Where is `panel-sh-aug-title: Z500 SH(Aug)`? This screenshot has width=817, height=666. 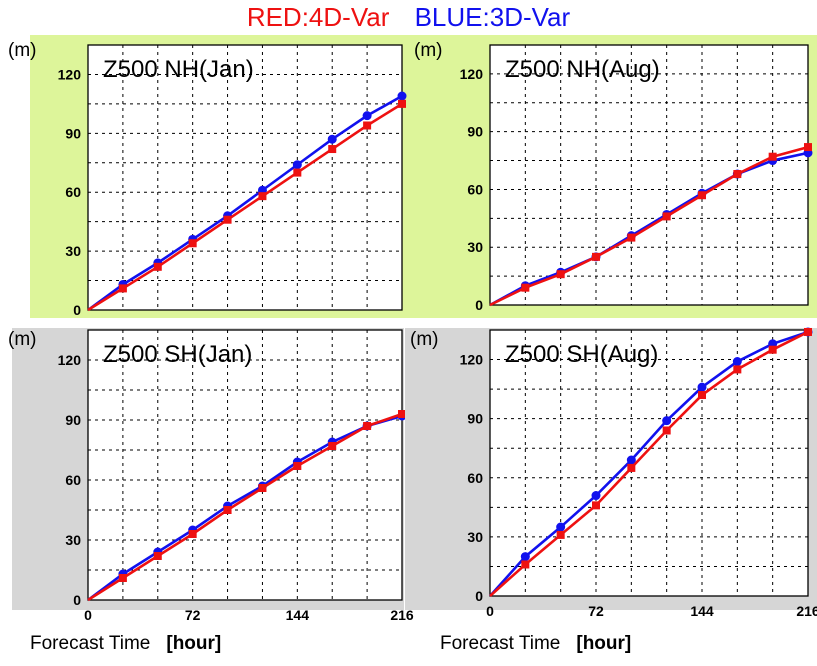 panel-sh-aug-title: Z500 SH(Aug) is located at coordinates (581, 354).